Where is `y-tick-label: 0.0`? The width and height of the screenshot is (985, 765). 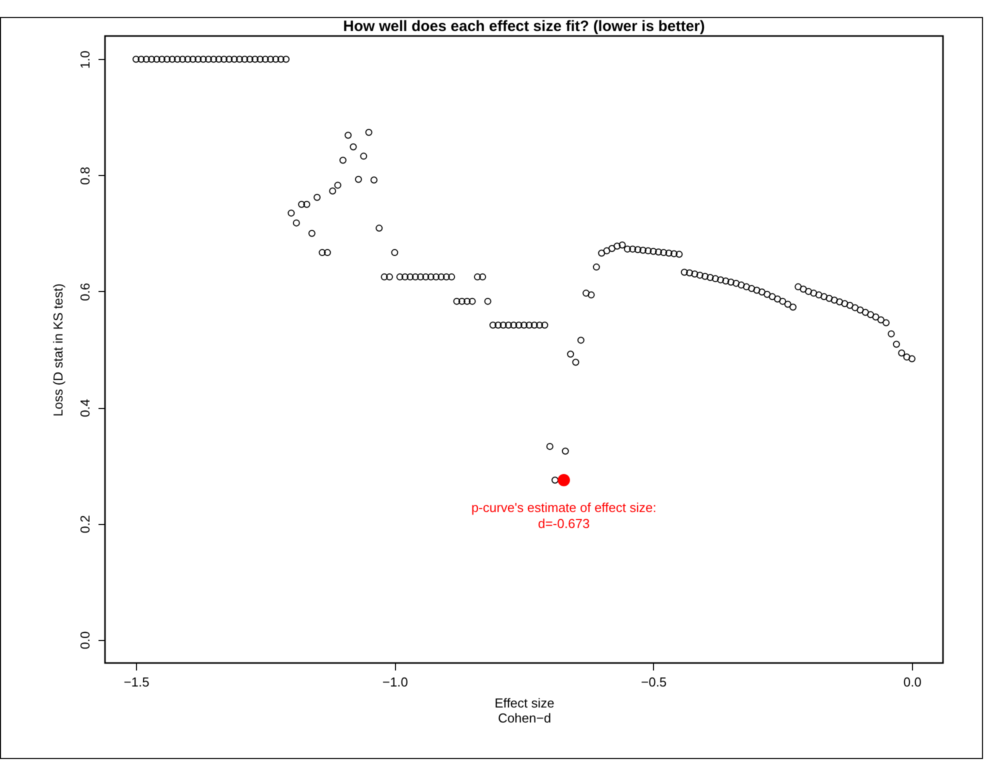
y-tick-label: 0.0 is located at coordinates (85, 640).